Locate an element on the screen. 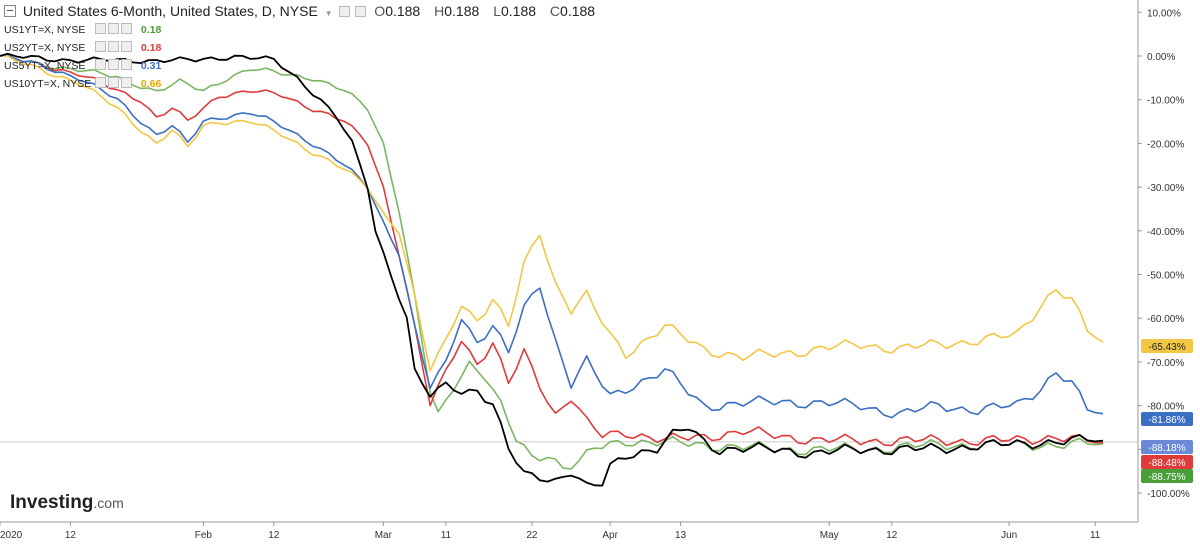  investing-logo: Investing.com is located at coordinates (67, 503).